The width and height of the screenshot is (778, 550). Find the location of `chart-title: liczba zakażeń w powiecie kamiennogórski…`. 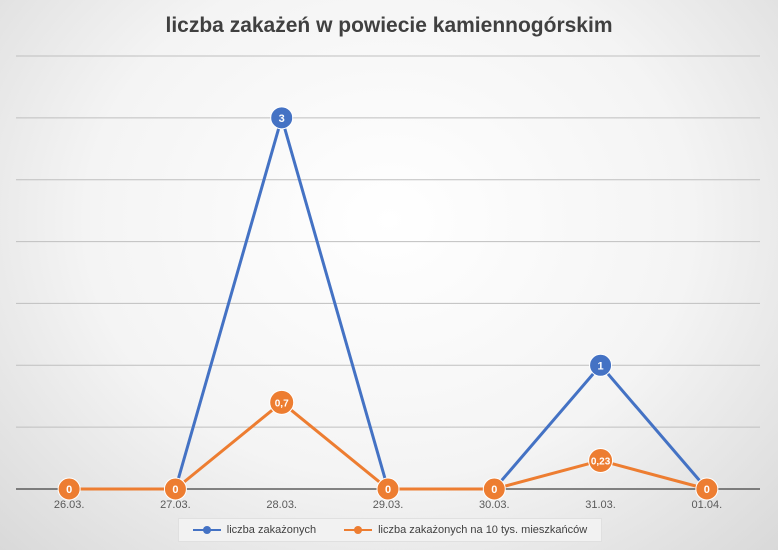

chart-title: liczba zakażeń w powiecie kamiennogórski… is located at coordinates (389, 25).